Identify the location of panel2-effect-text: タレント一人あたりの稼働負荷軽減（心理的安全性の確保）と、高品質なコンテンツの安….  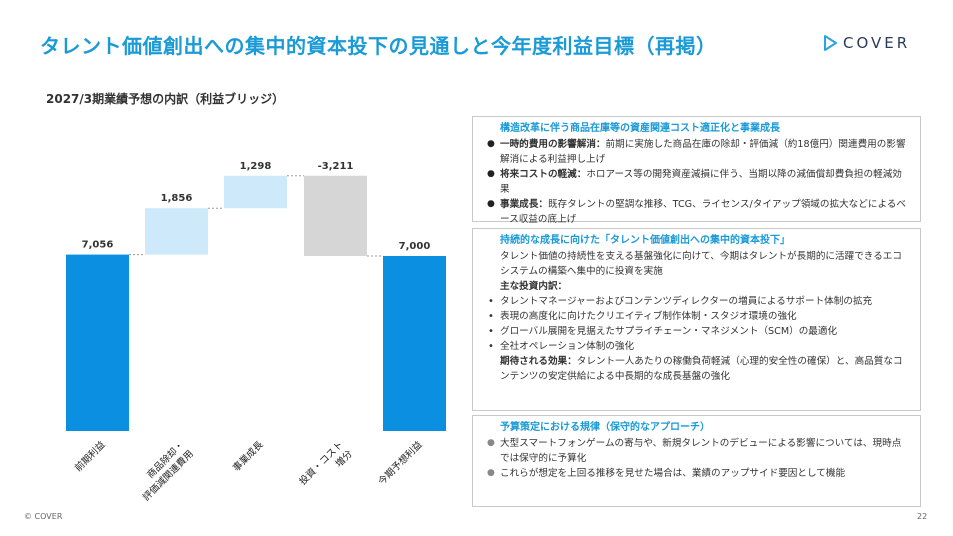
(701, 369).